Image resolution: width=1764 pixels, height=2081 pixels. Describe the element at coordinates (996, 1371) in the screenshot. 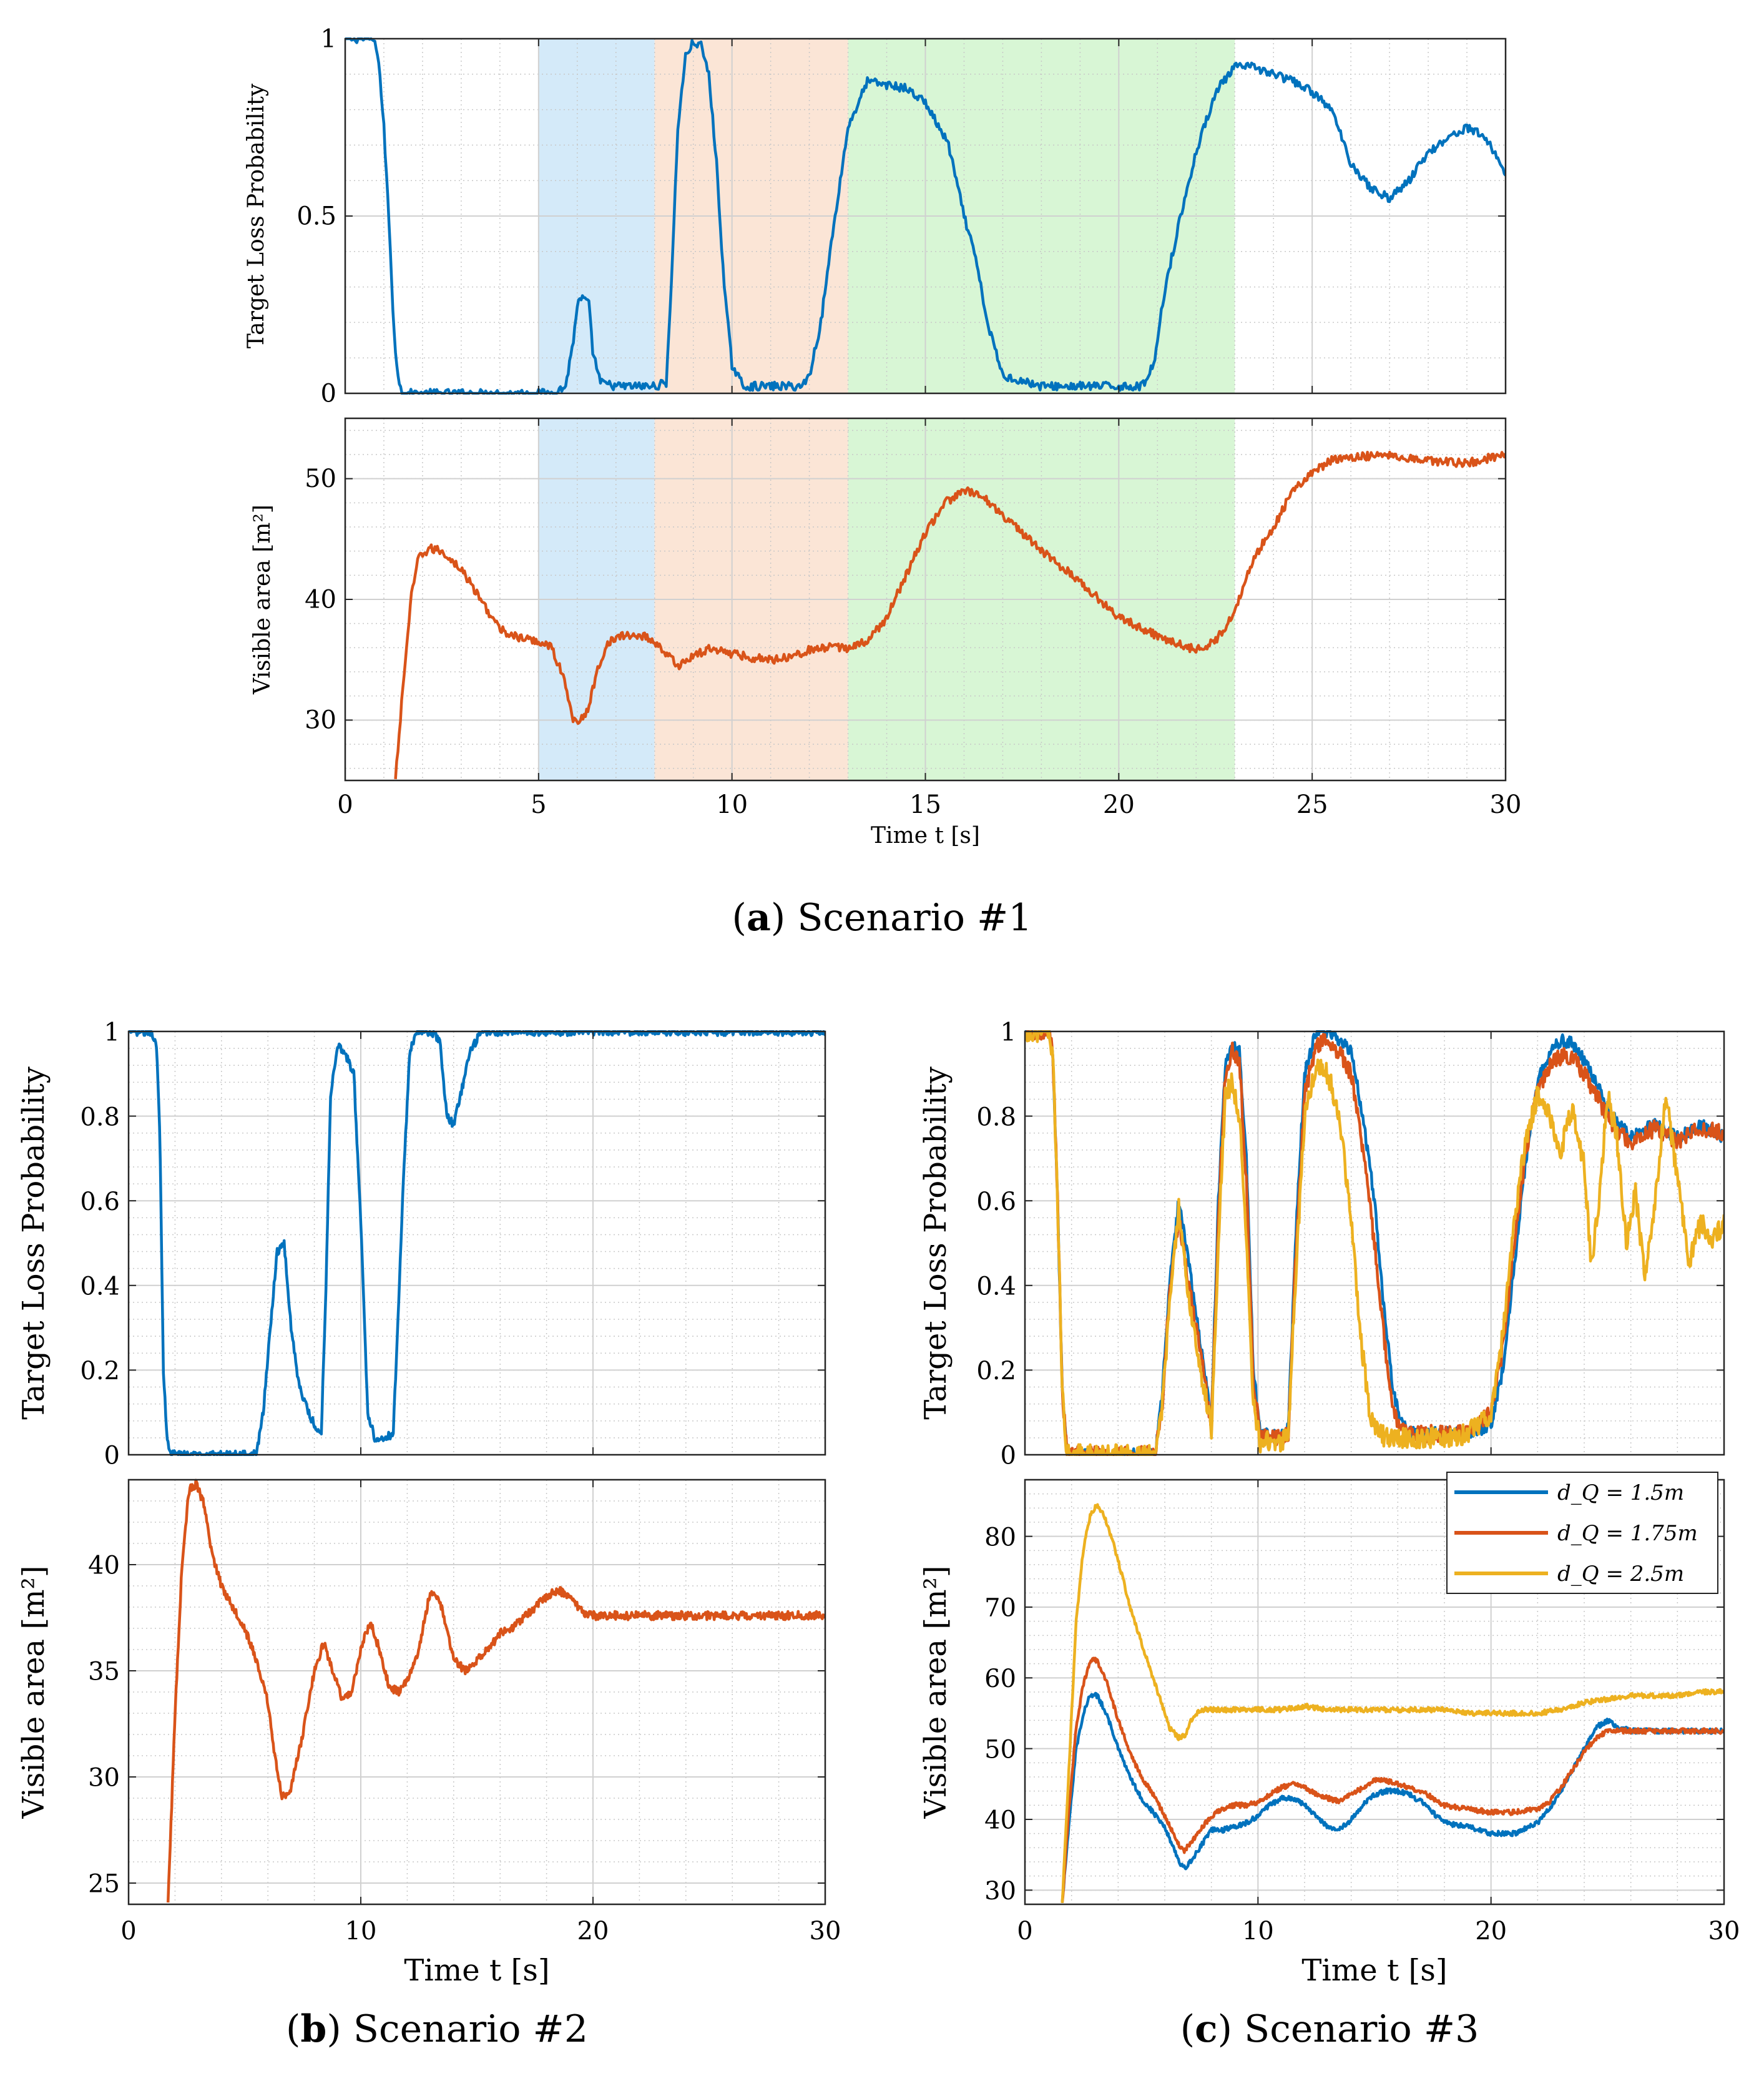

I see `chart-c-top-ytick-label: 0.2` at that location.